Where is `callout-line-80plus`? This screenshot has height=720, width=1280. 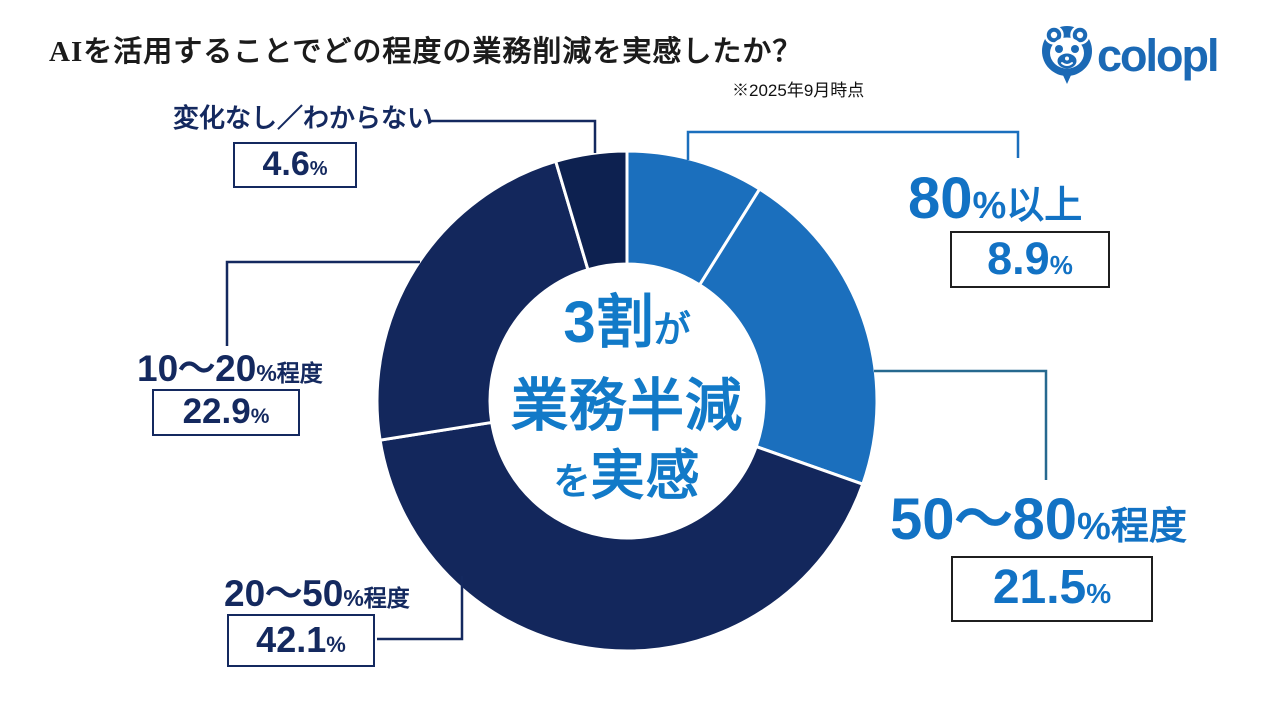
callout-line-80plus is located at coordinates (853, 145).